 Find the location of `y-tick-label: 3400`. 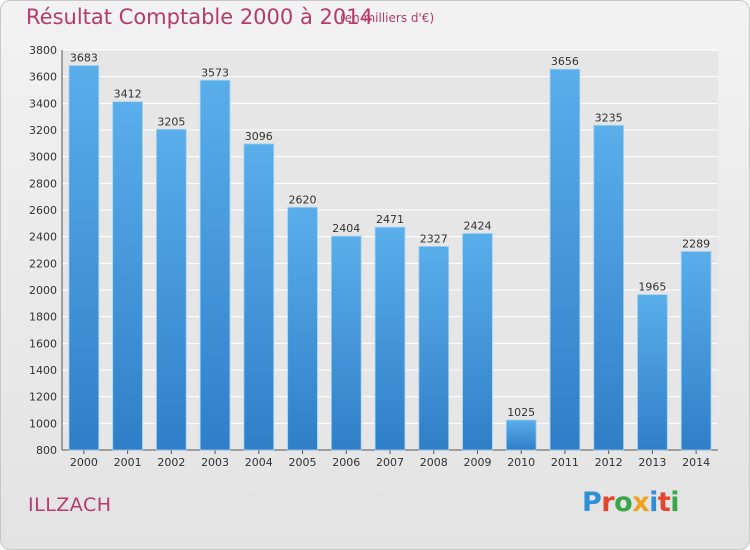

y-tick-label: 3400 is located at coordinates (43, 103).